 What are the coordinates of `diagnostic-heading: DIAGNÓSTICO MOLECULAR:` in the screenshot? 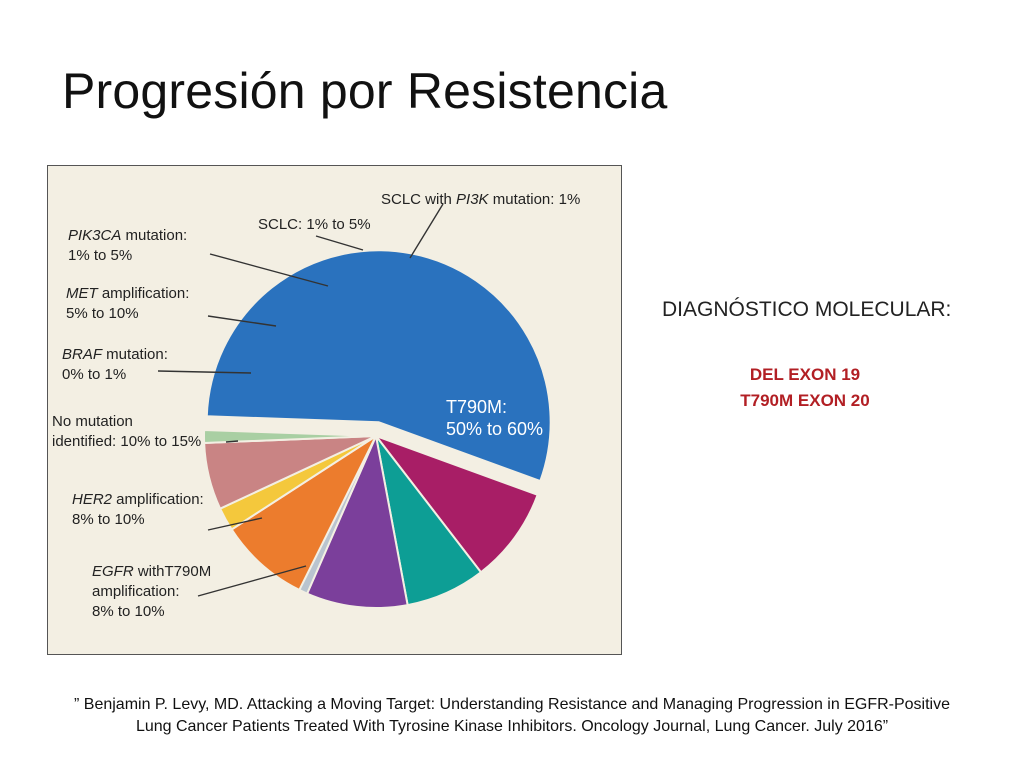 It's located at (807, 309).